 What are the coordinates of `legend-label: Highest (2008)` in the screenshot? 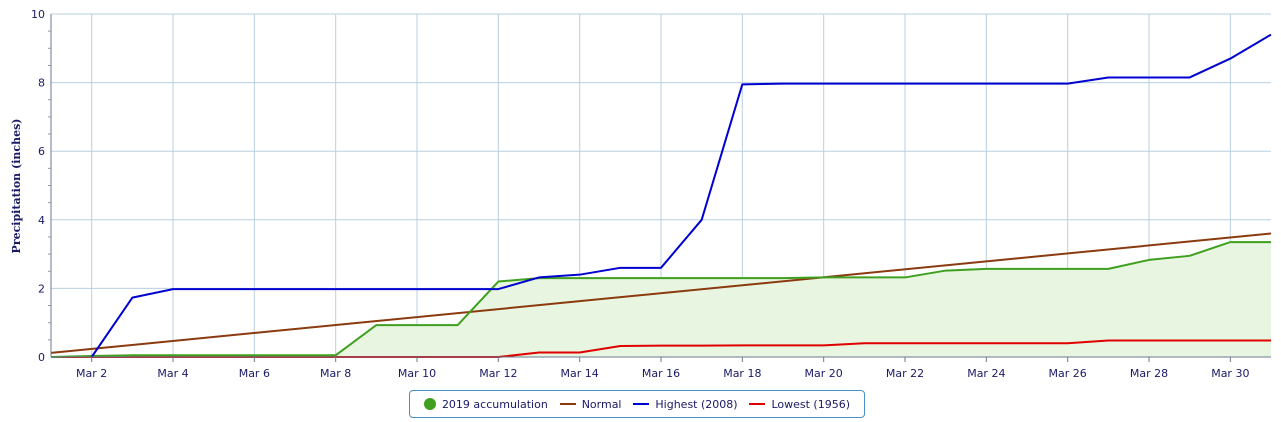 It's located at (696, 404).